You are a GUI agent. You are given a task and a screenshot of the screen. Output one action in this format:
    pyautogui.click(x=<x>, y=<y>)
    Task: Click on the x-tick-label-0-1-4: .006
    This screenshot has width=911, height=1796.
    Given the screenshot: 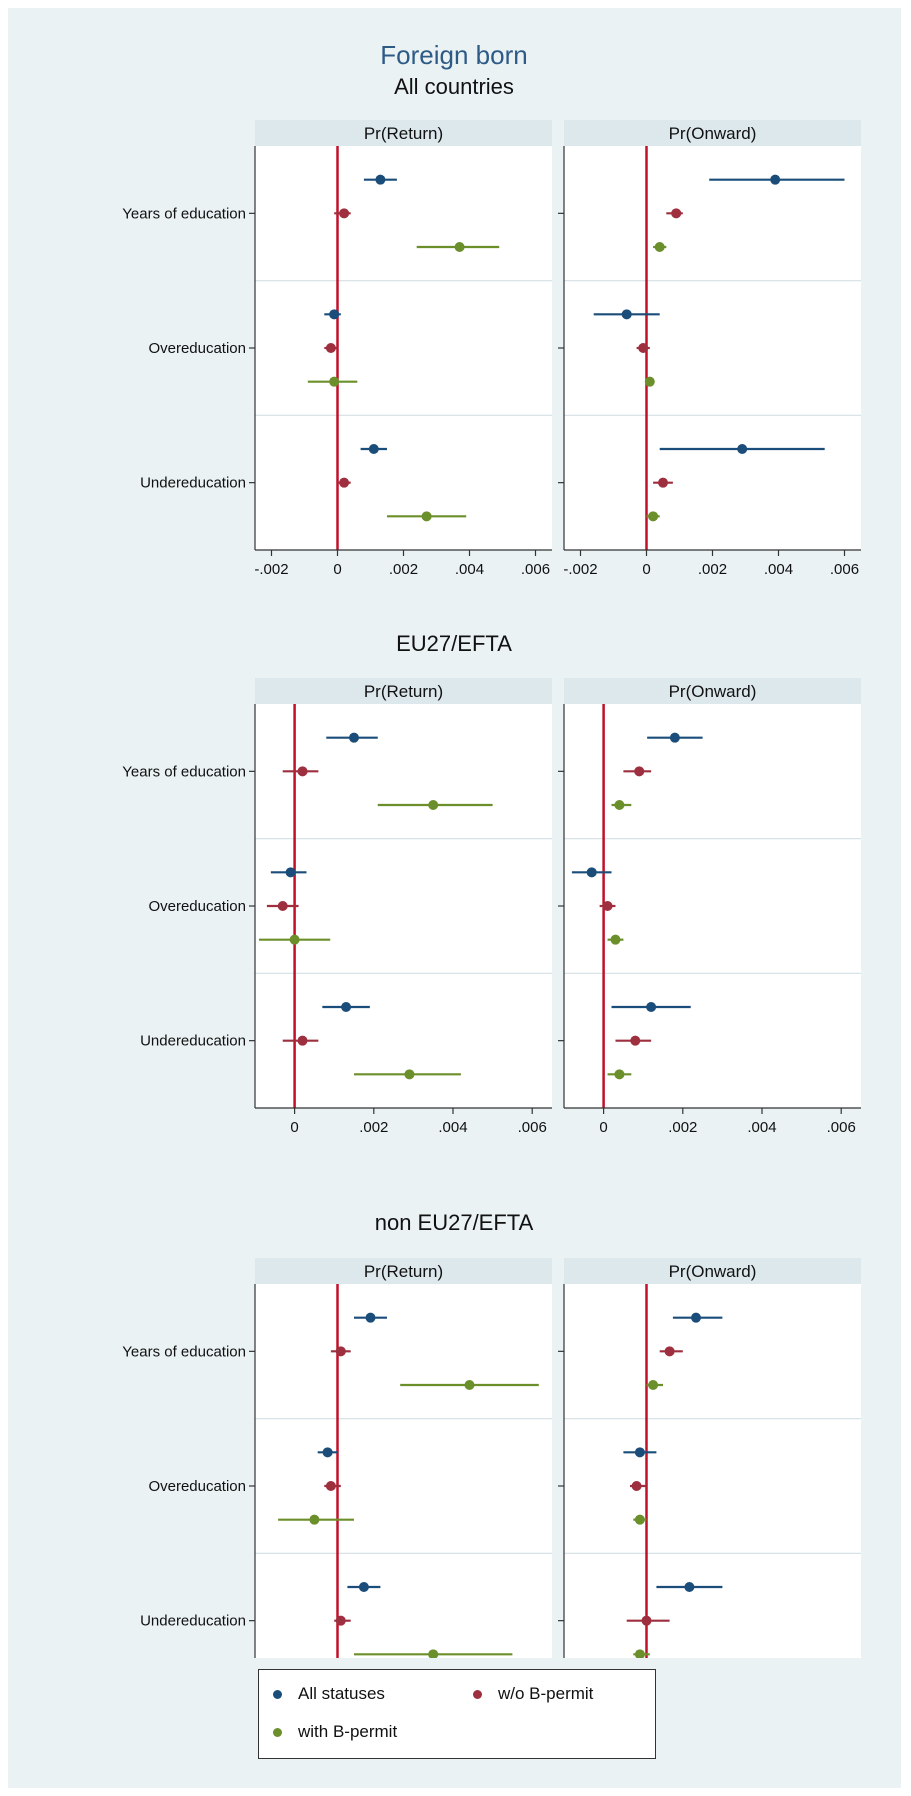 What is the action you would take?
    pyautogui.click(x=844, y=569)
    